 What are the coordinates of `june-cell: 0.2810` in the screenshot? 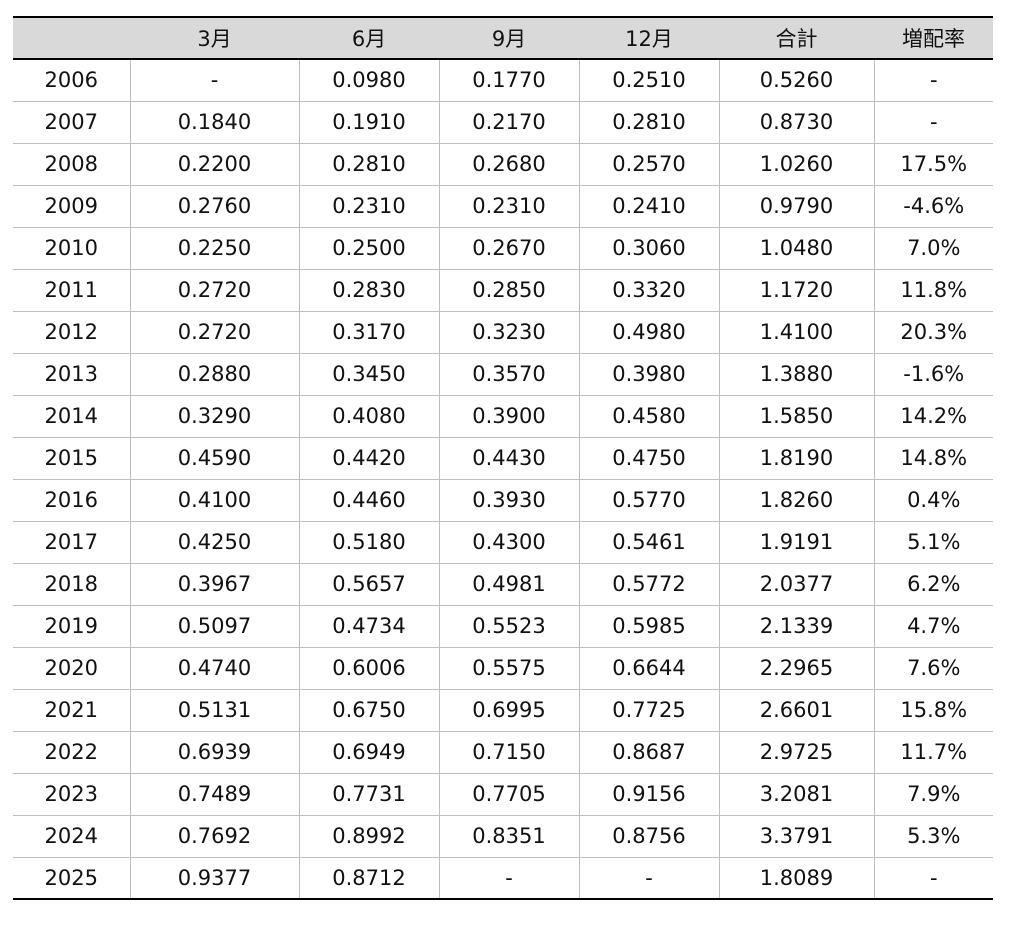 It's located at (368, 164).